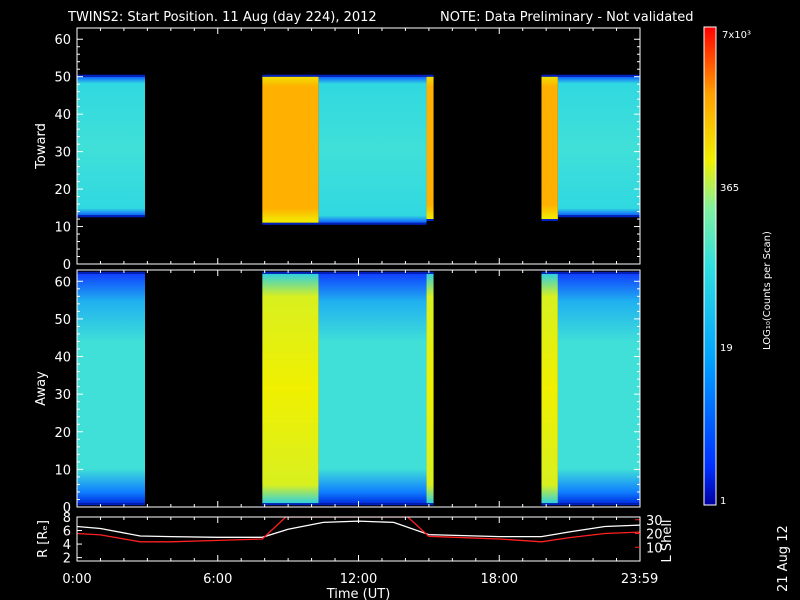  Describe the element at coordinates (67, 518) in the screenshot. I see `orbit-y-tick-label-8: 8` at that location.